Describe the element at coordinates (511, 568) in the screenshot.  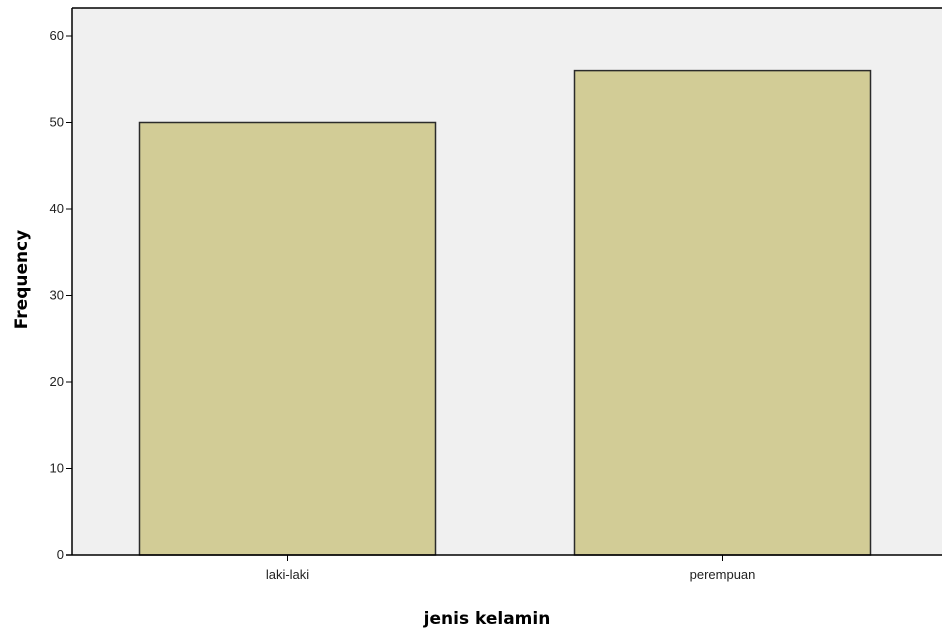
I see `x-ticks-group: laki-laki perempuan` at that location.